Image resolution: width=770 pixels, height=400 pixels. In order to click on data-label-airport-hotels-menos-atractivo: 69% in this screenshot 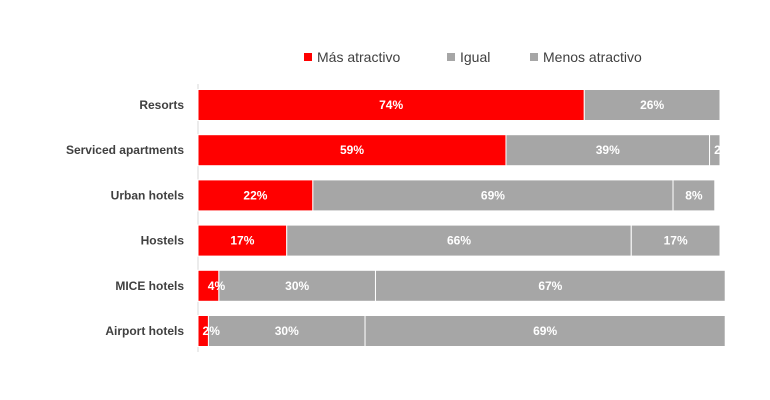, I will do `click(545, 331)`.